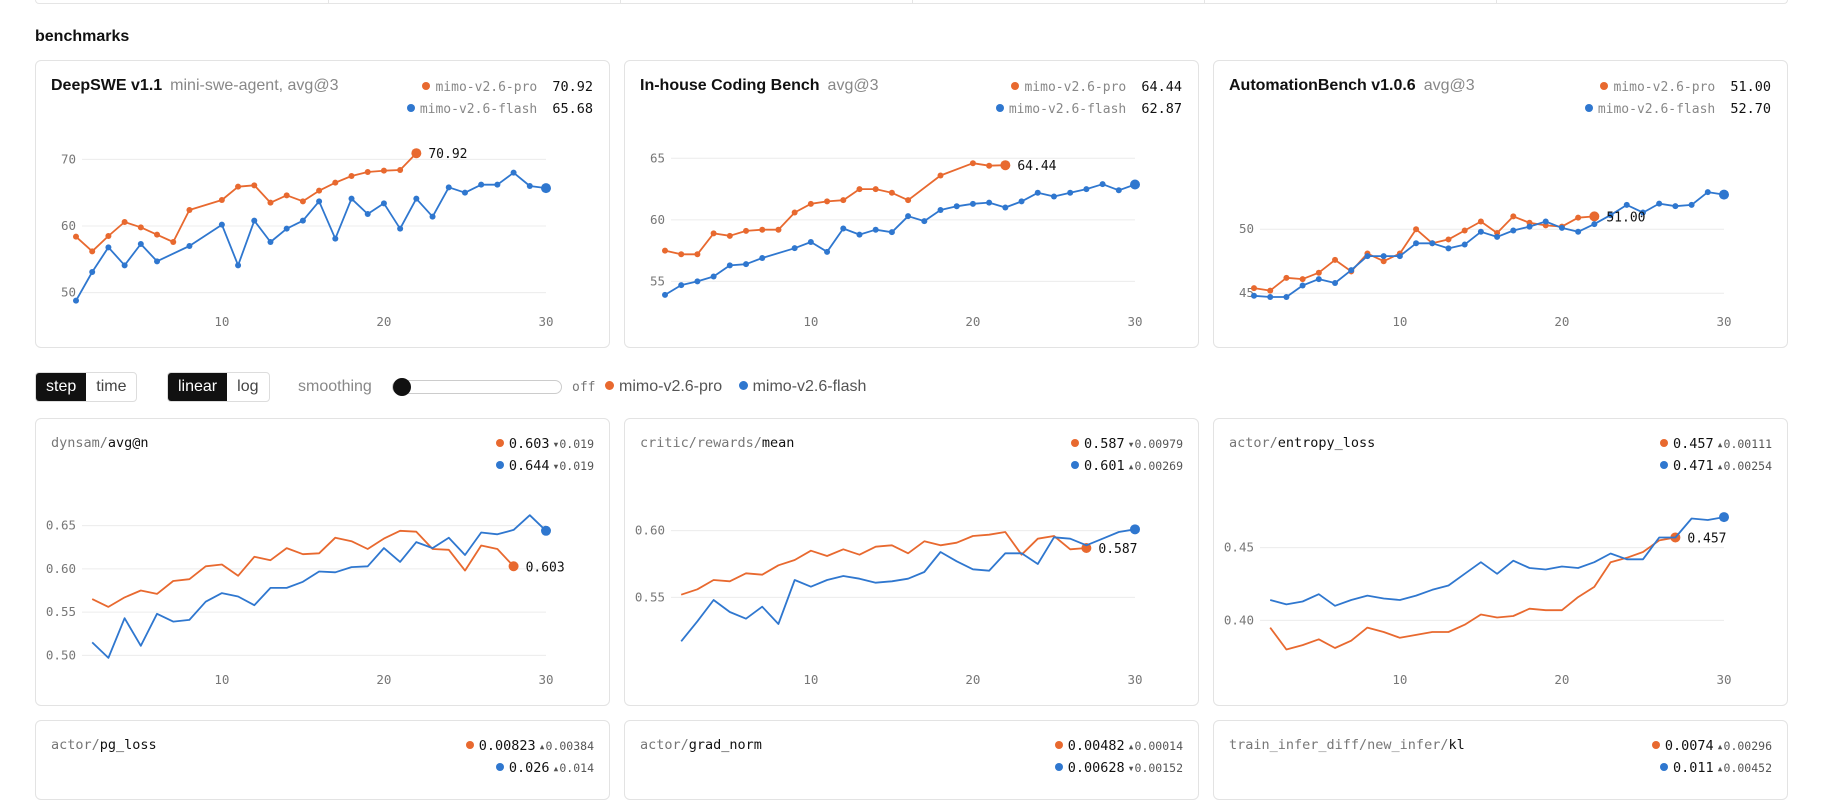  I want to click on scale-option-linear: linear, so click(198, 387).